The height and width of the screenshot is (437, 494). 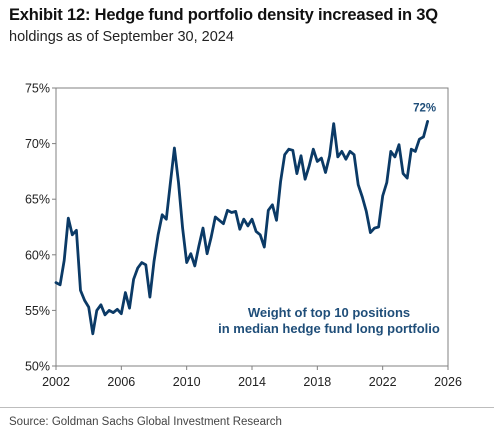 I want to click on x-tick-label: 2006, so click(x=121, y=382).